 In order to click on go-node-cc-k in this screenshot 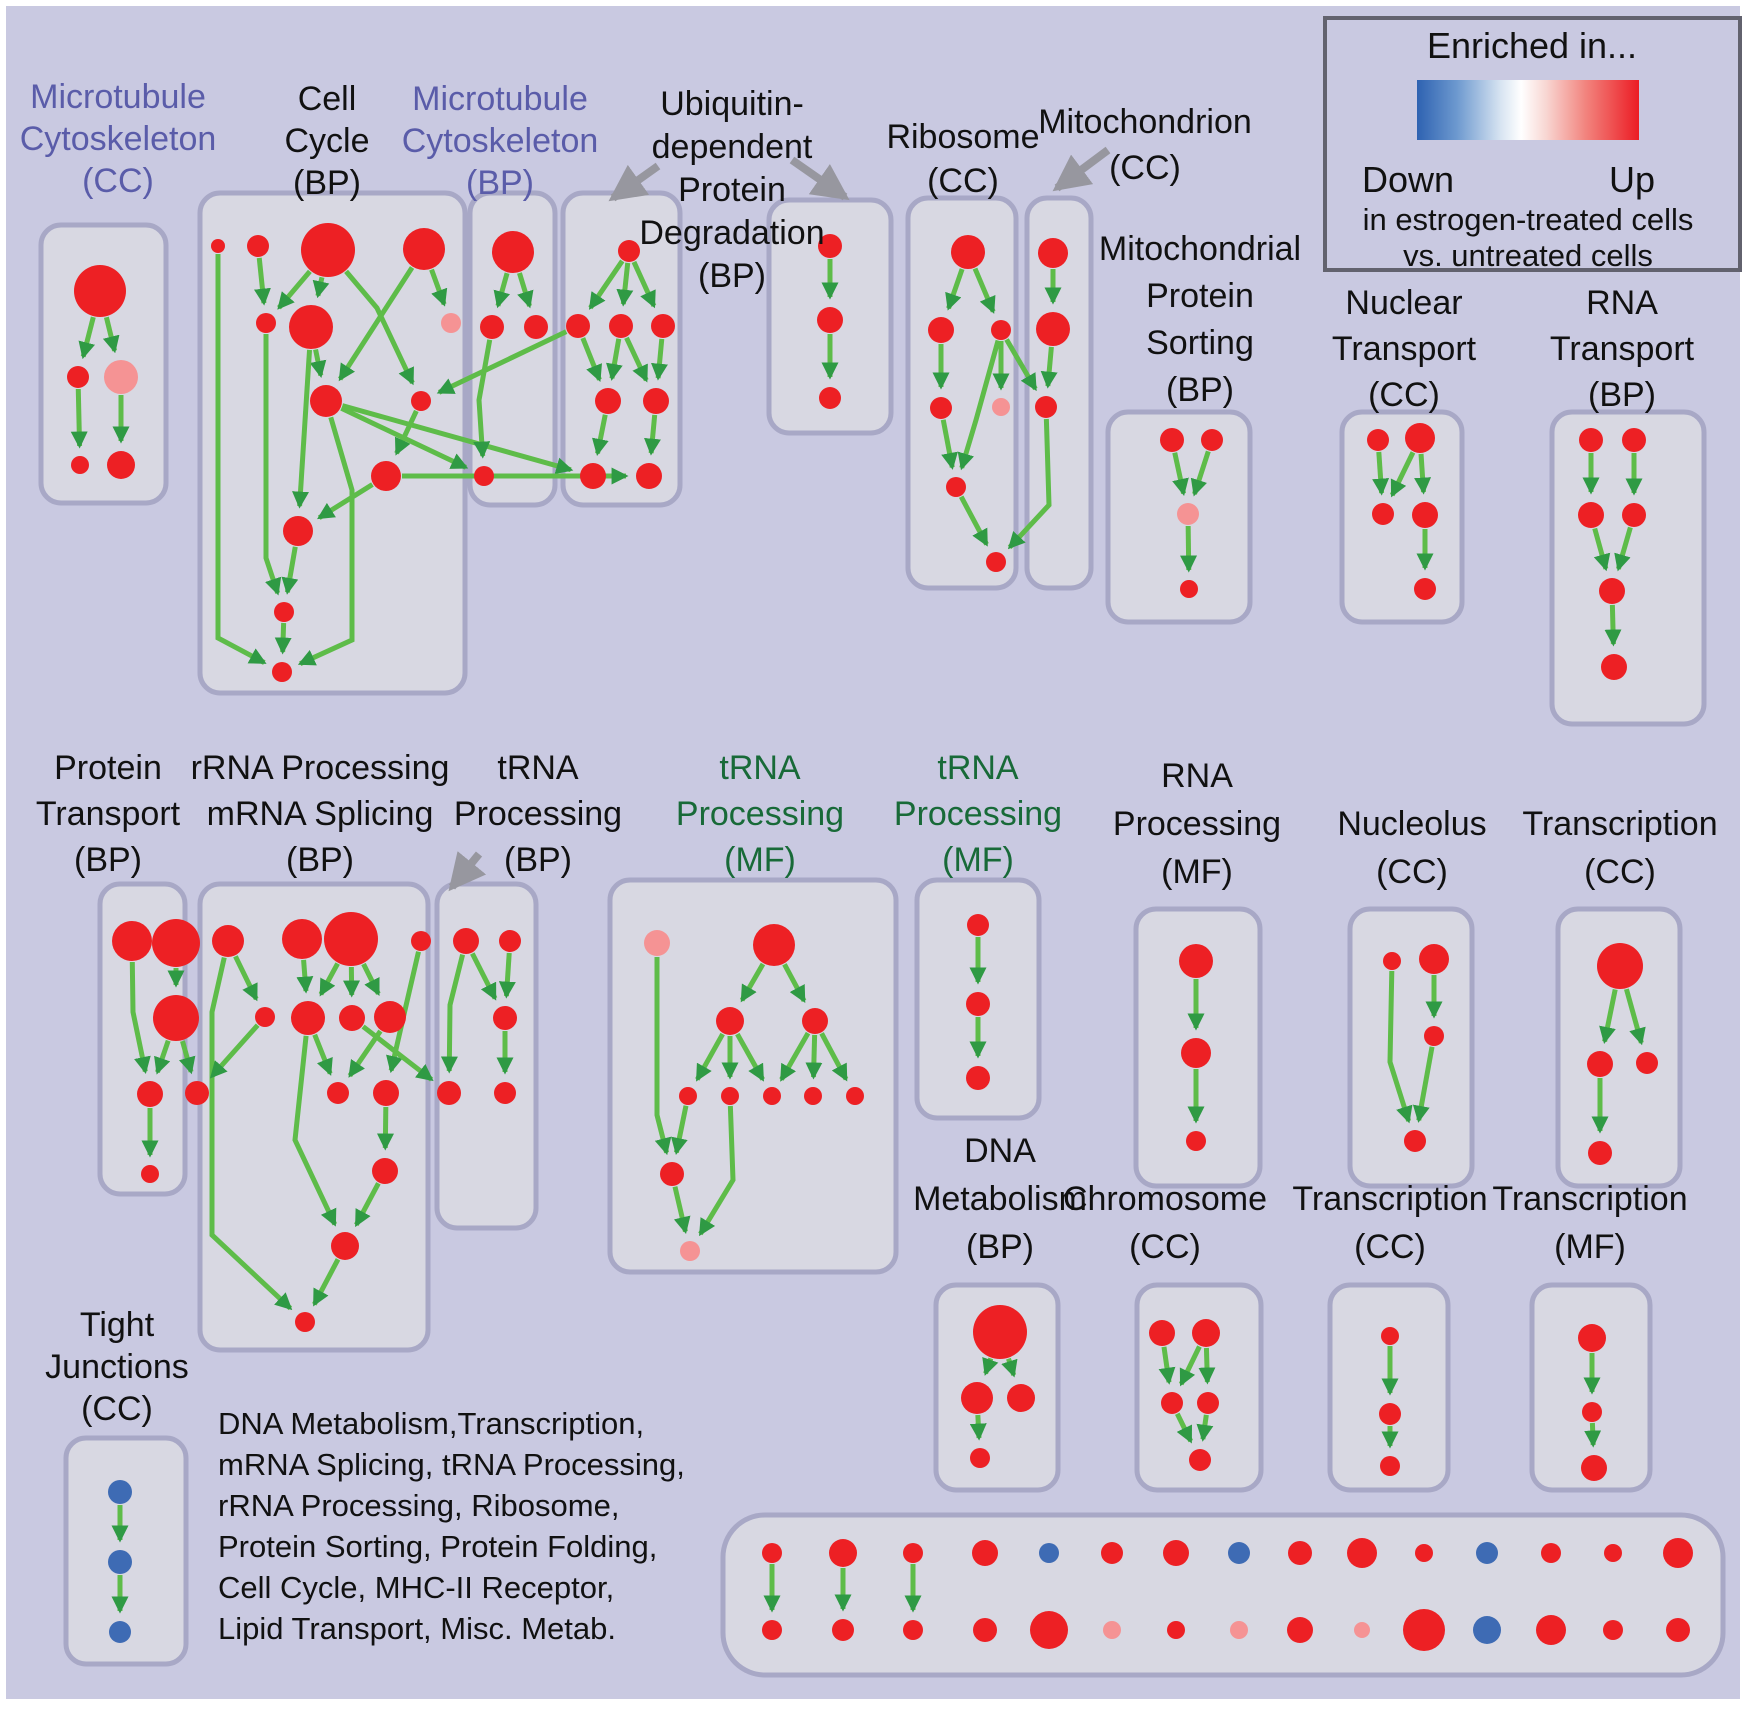, I will do `click(298, 531)`.